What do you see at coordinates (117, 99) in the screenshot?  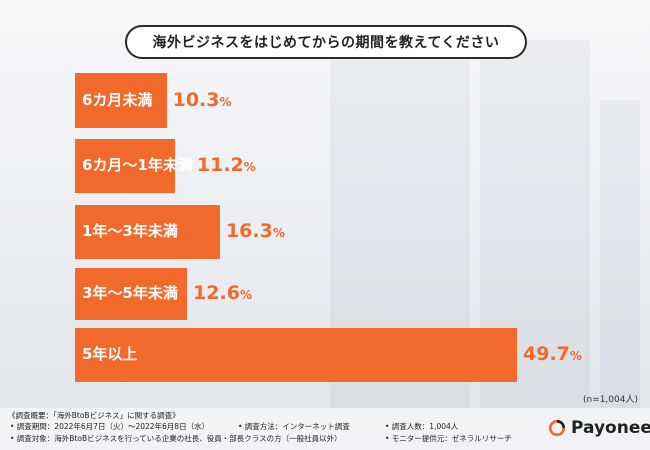 I see `bar-category-label: 6カ月未満` at bounding box center [117, 99].